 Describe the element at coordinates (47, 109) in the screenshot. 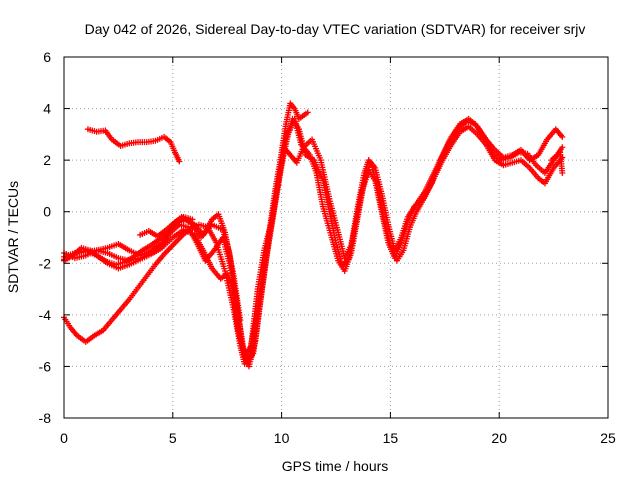

I see `y-tick-label: 4` at that location.